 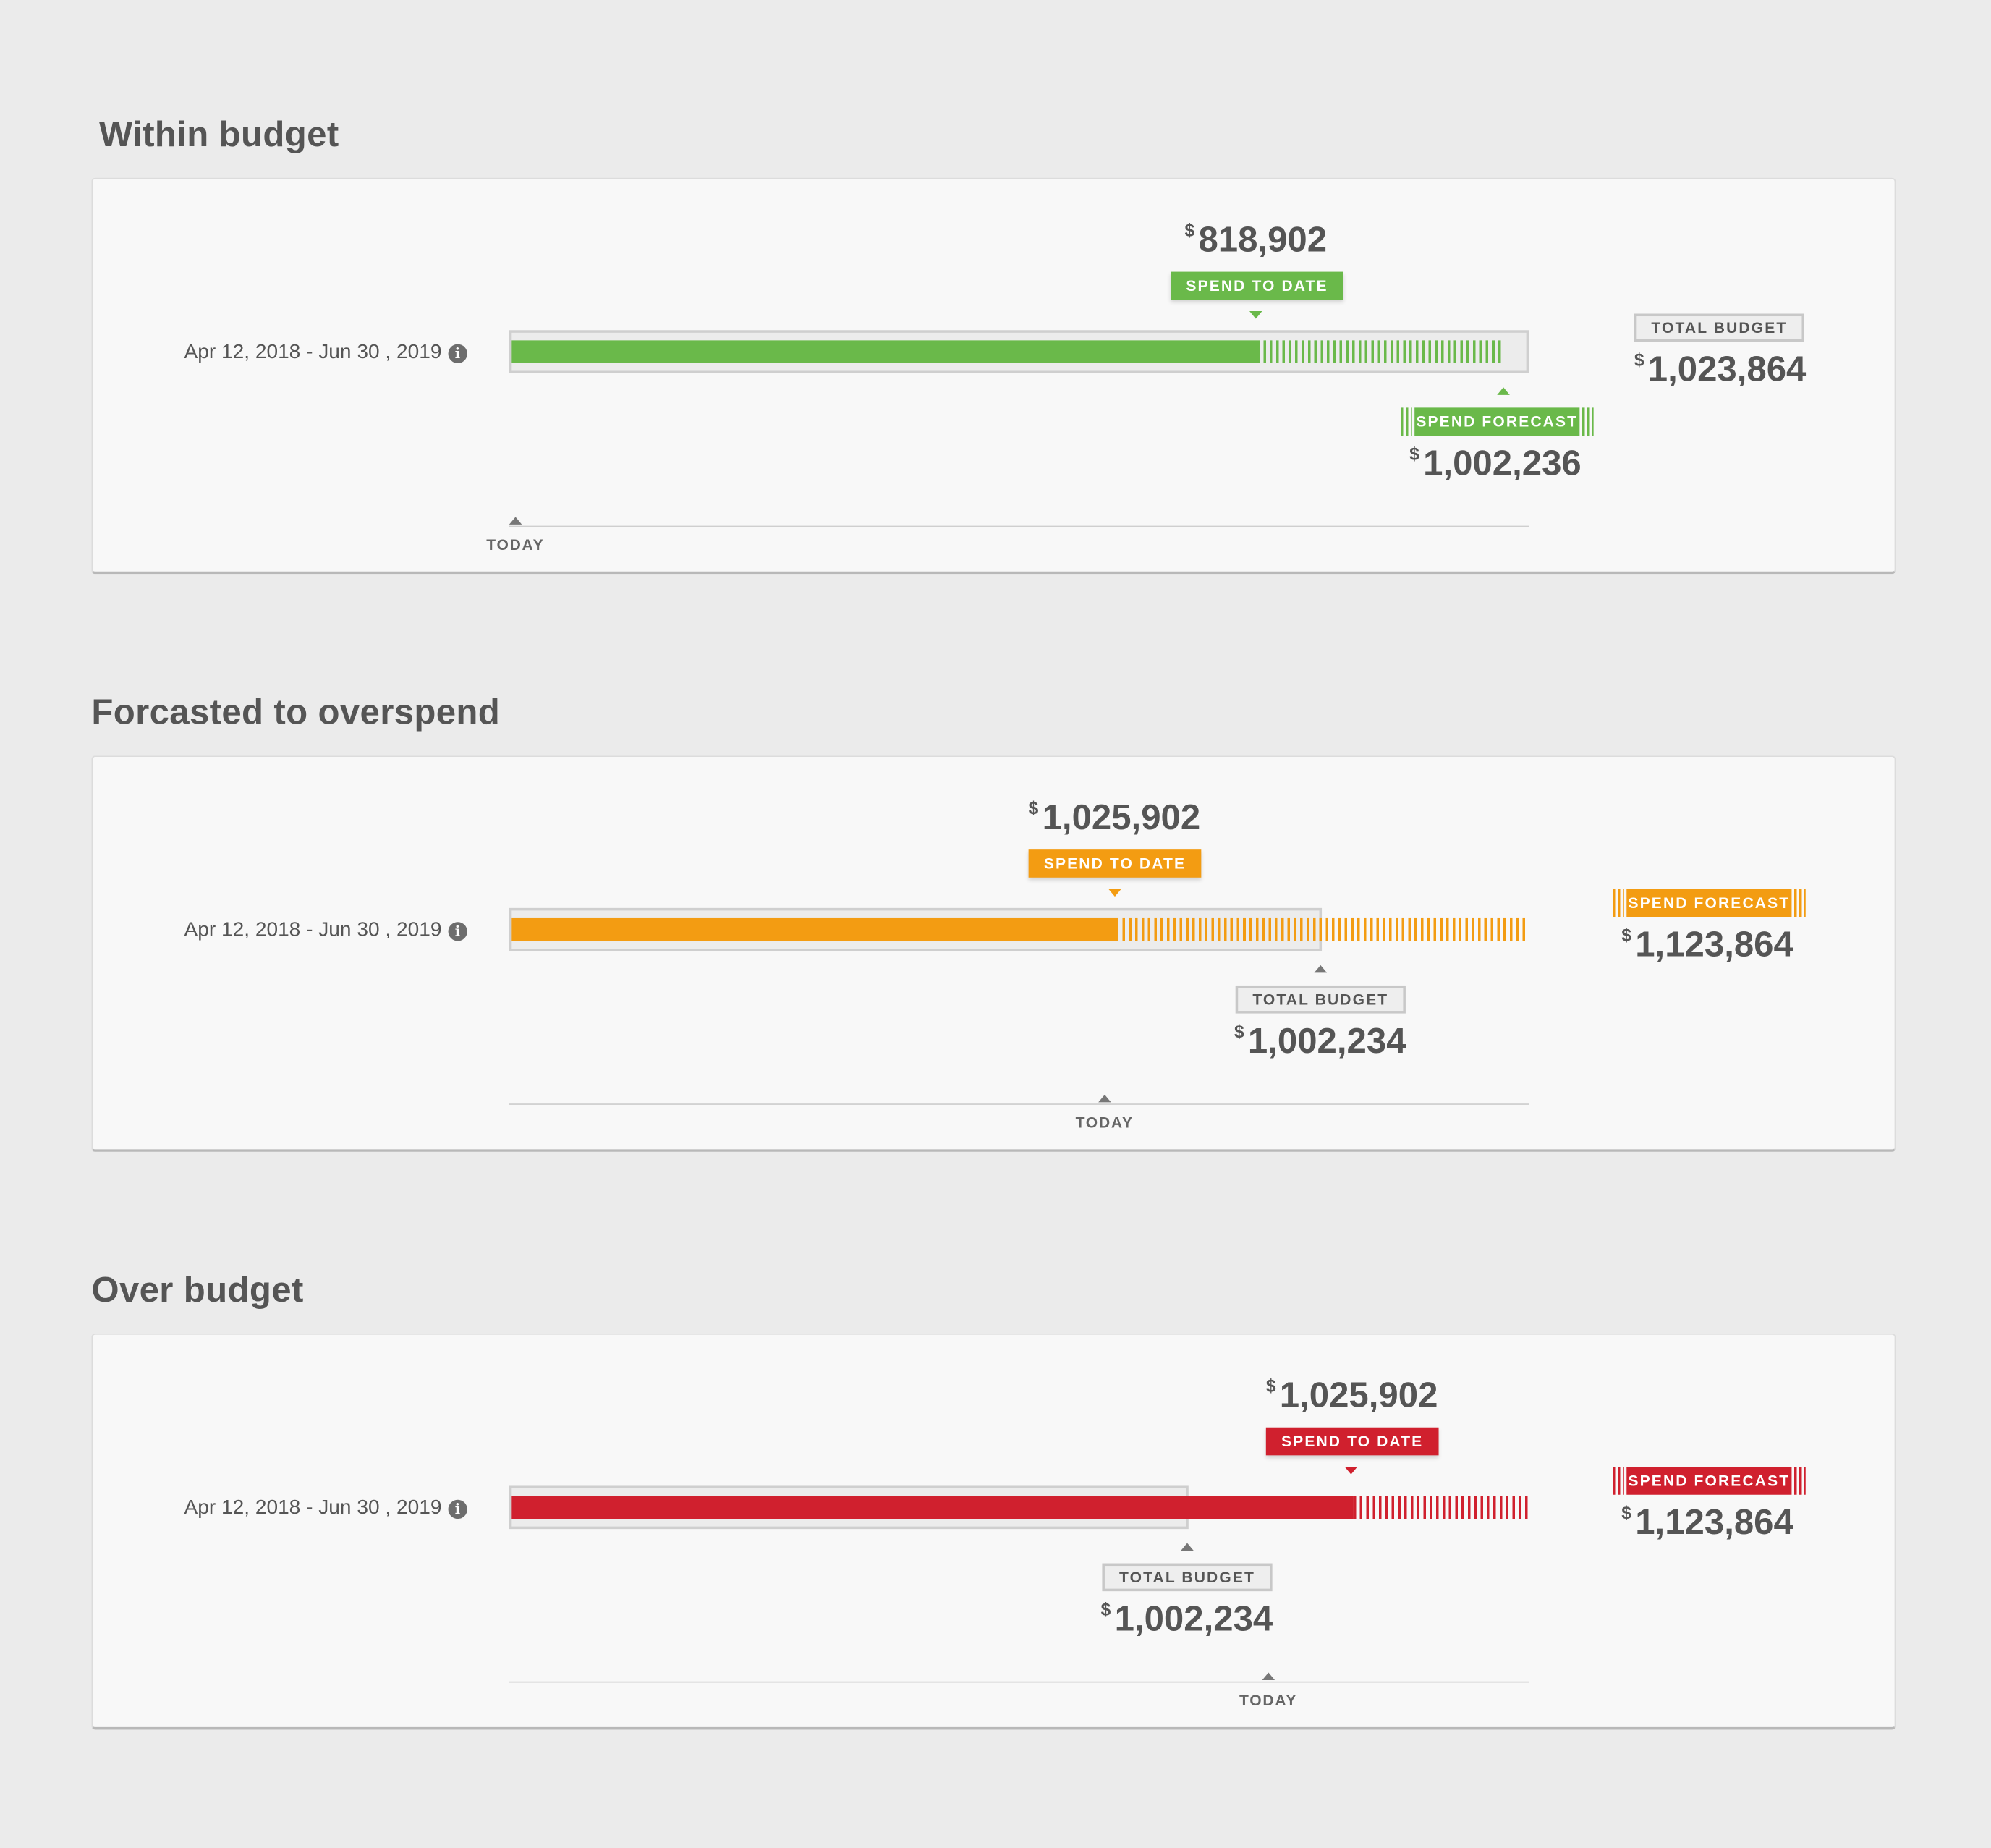 What do you see at coordinates (296, 712) in the screenshot?
I see `section-heading-forecast-overspend: Forcasted to overspend` at bounding box center [296, 712].